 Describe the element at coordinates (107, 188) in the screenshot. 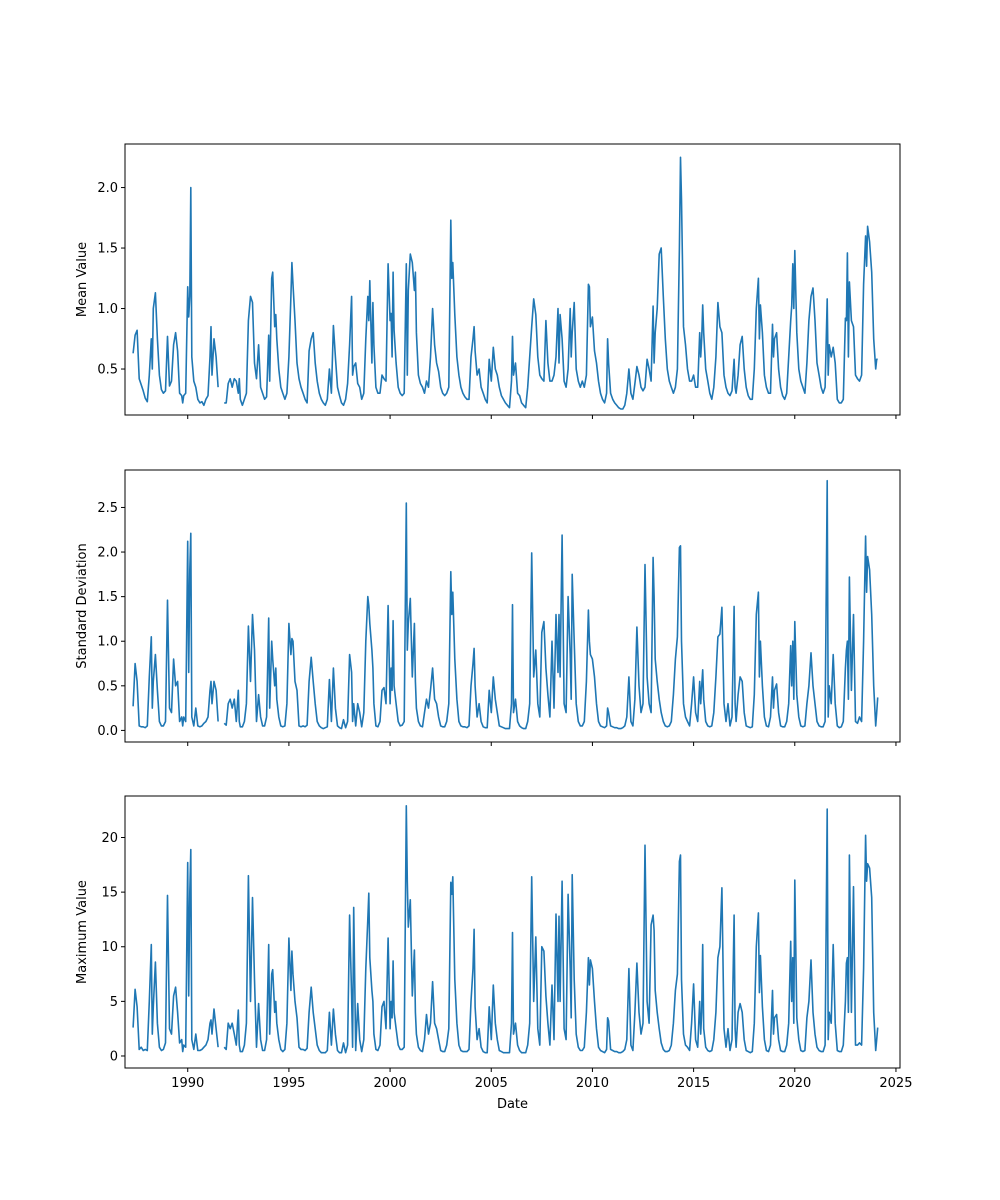

I see `y-tick-label-1-4: 2.0` at that location.